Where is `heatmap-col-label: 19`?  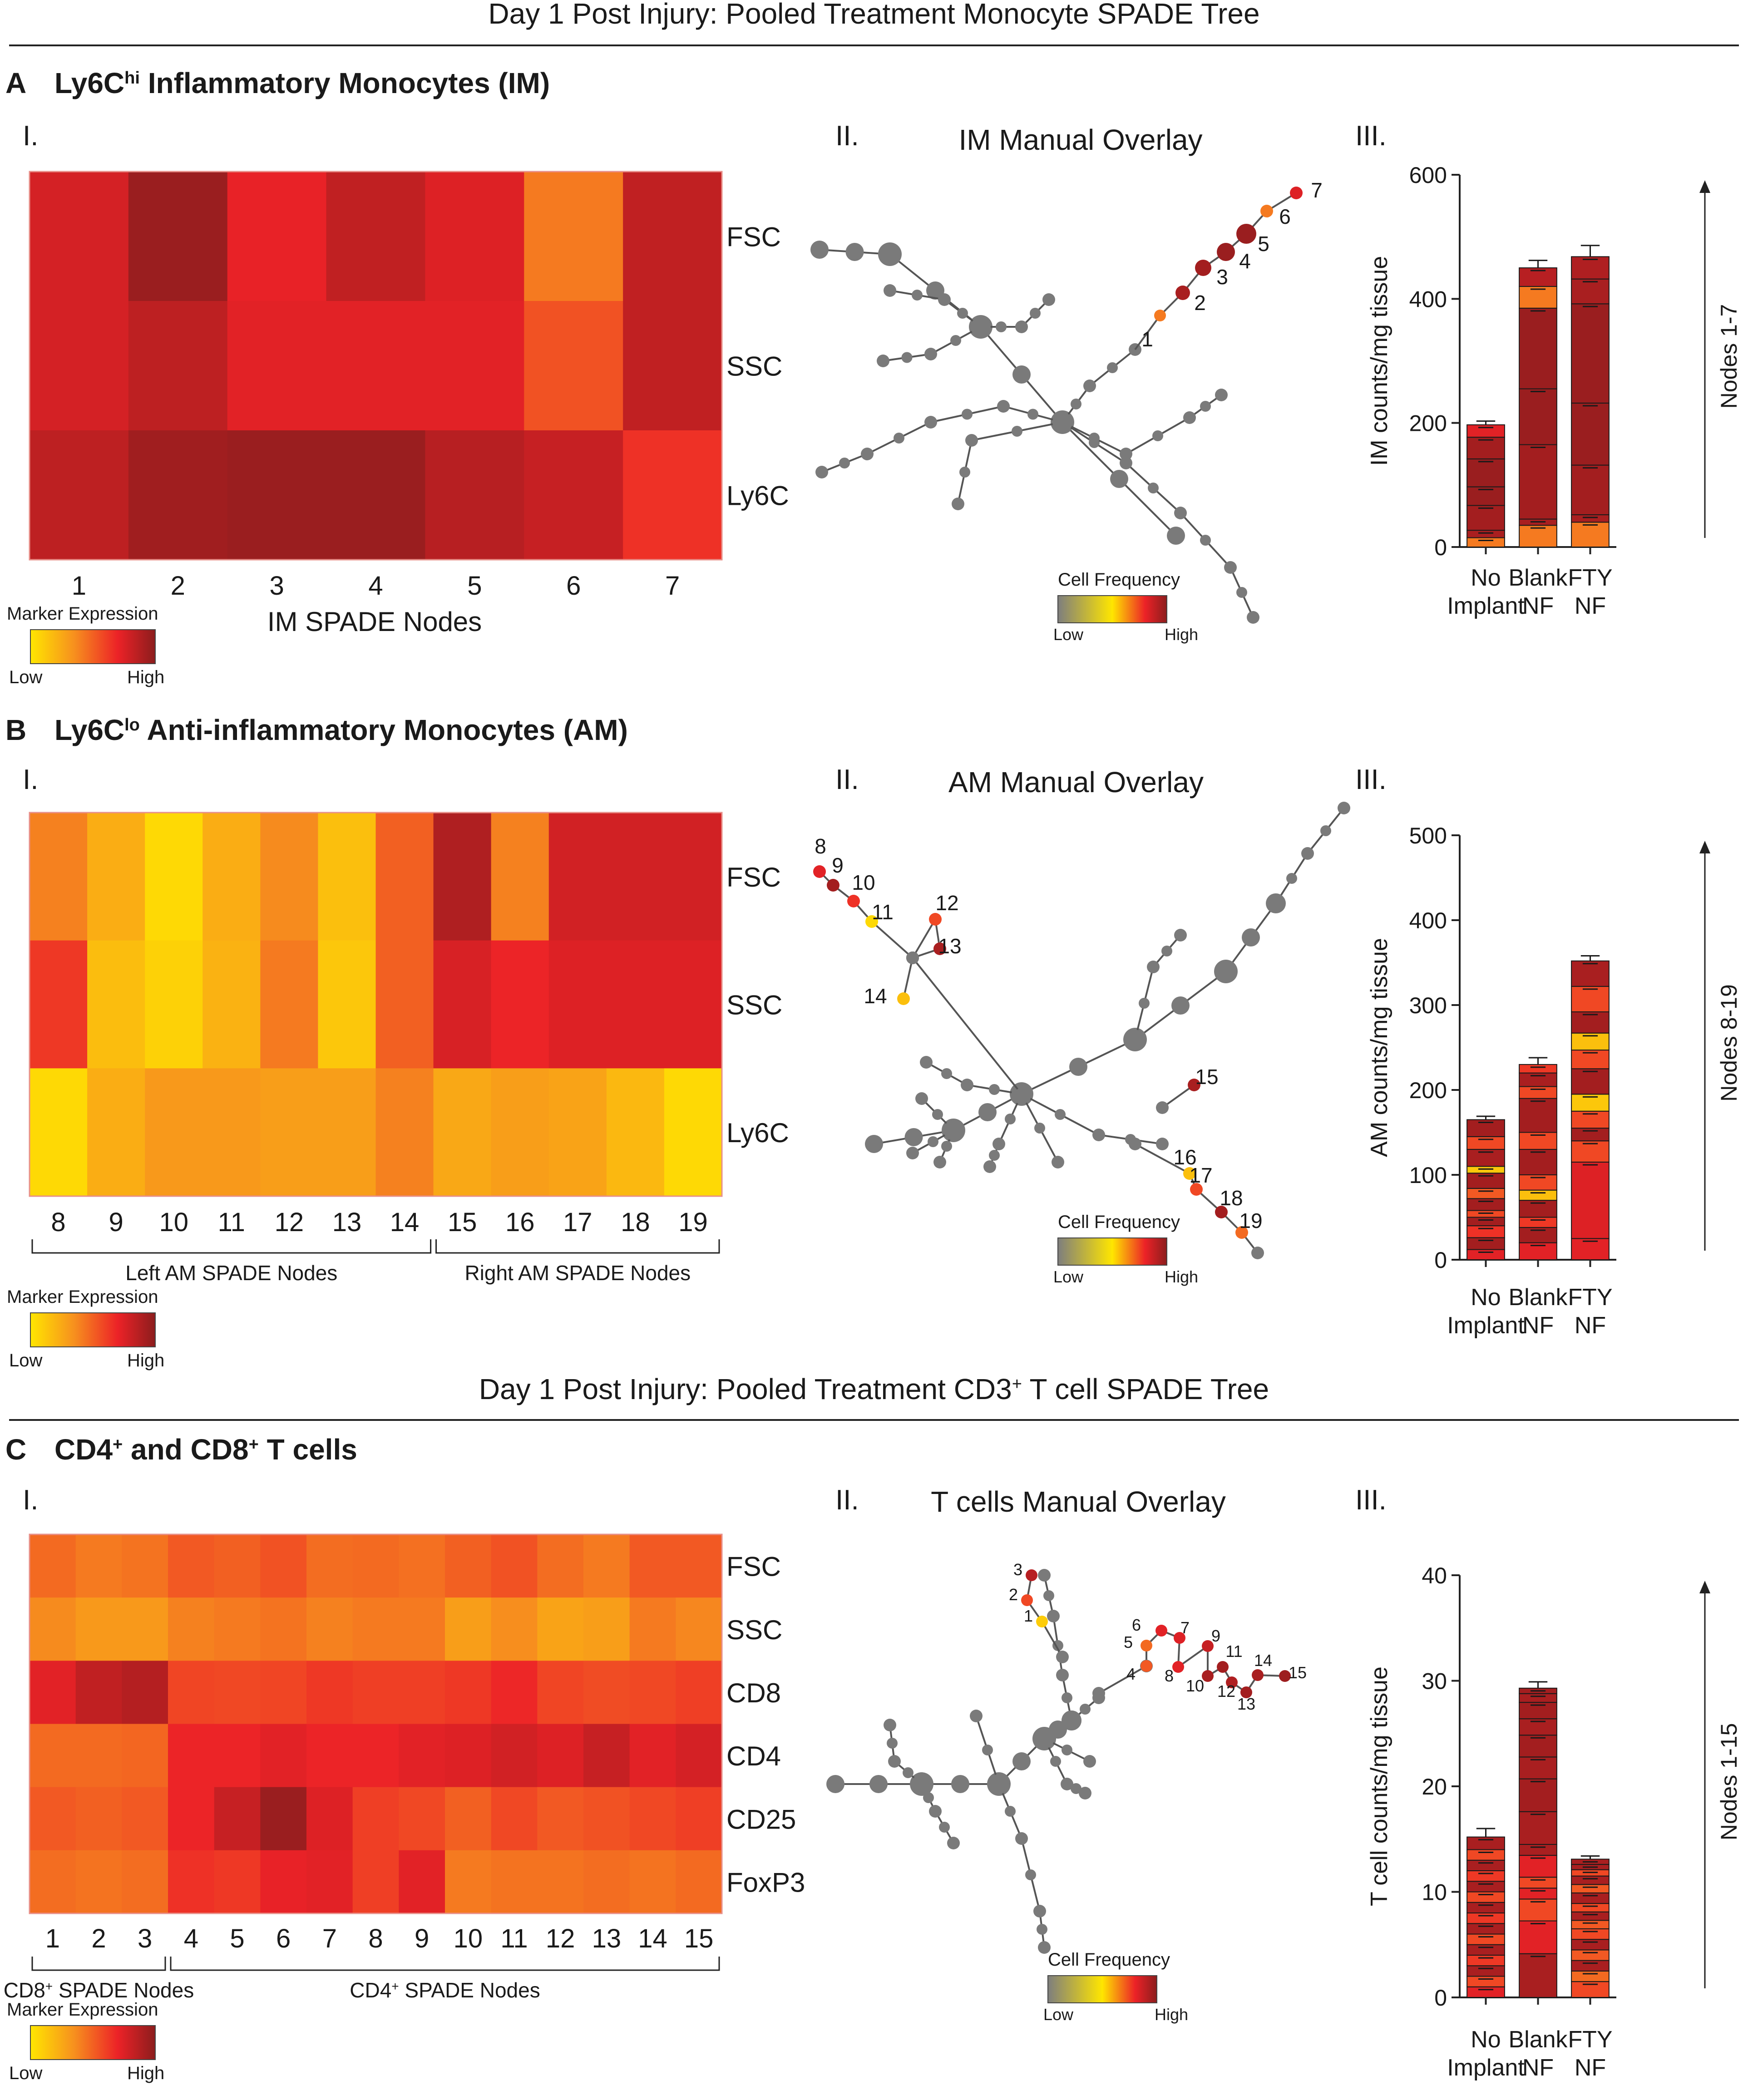 heatmap-col-label: 19 is located at coordinates (693, 1222).